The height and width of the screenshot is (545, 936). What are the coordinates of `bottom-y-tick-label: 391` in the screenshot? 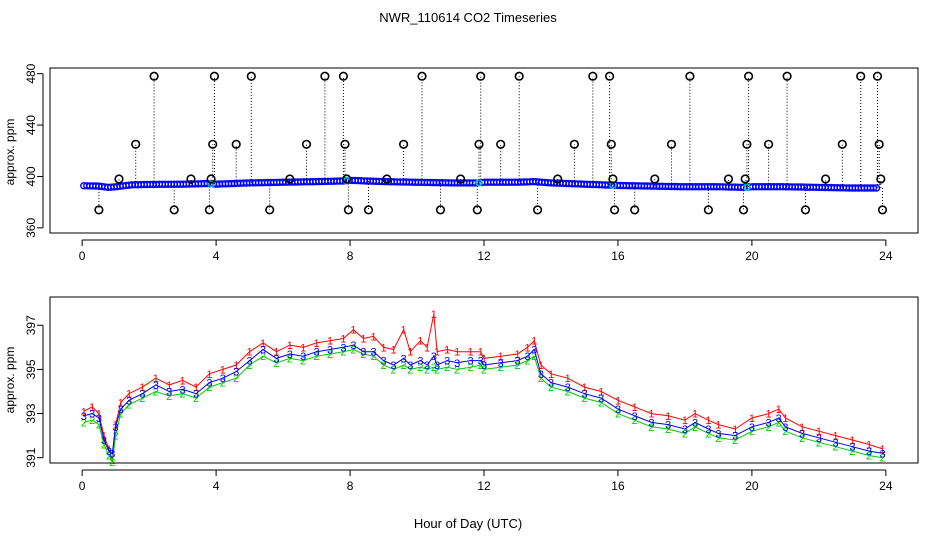 It's located at (31, 457).